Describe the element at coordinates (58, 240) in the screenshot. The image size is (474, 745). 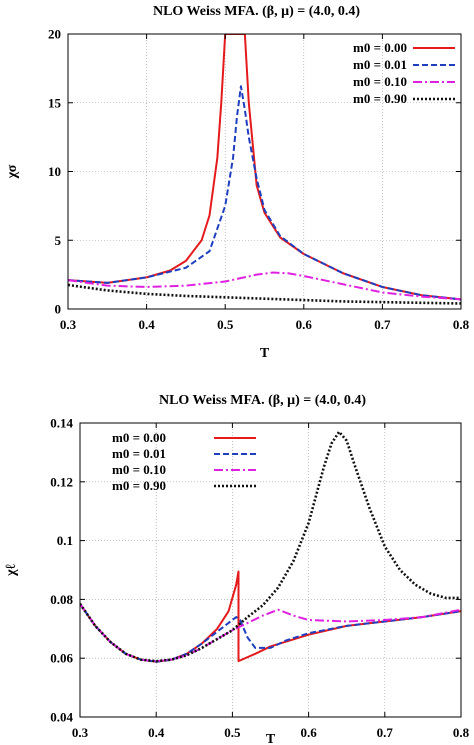
I see `y-tick-label: 5` at that location.